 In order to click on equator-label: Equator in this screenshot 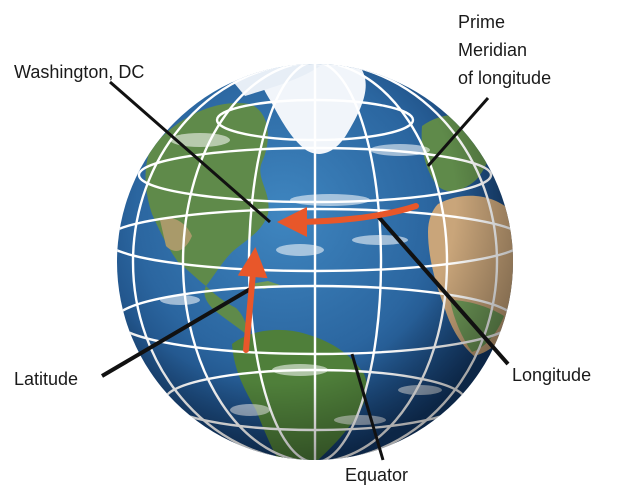, I will do `click(377, 475)`.